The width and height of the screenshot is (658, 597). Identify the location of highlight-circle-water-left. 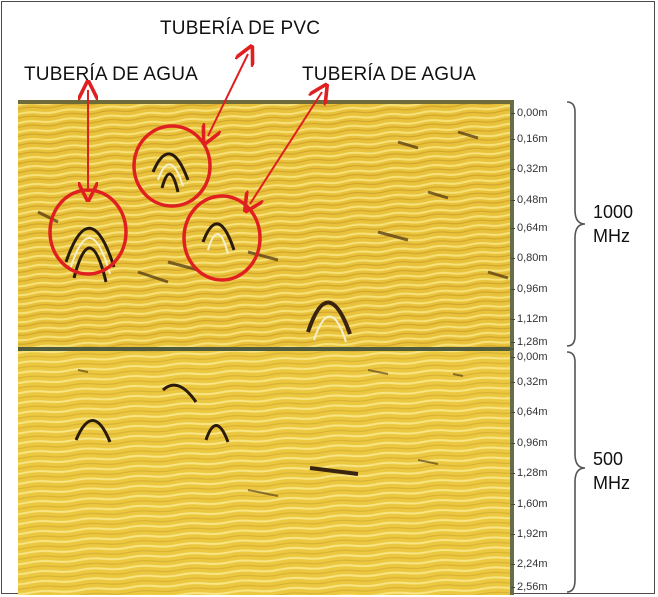
(88, 232).